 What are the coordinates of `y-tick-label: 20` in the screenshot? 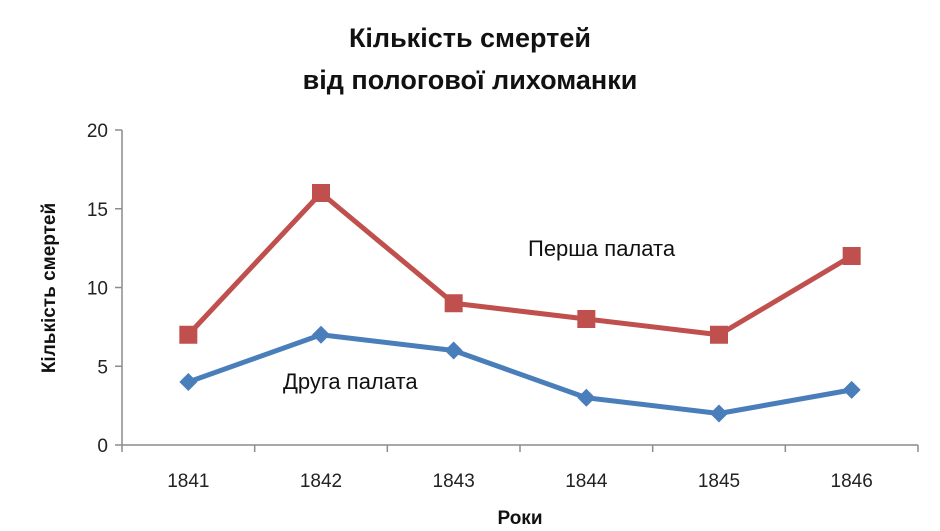 It's located at (97, 131).